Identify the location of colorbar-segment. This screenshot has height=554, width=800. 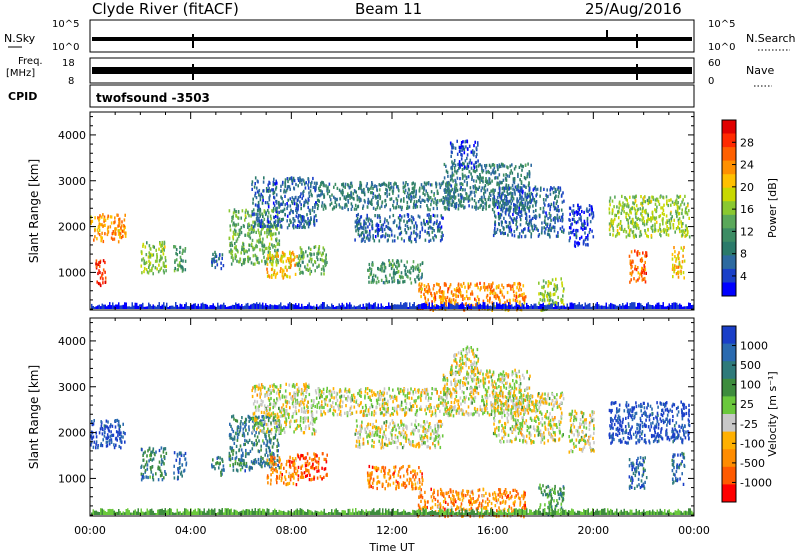
(729, 167).